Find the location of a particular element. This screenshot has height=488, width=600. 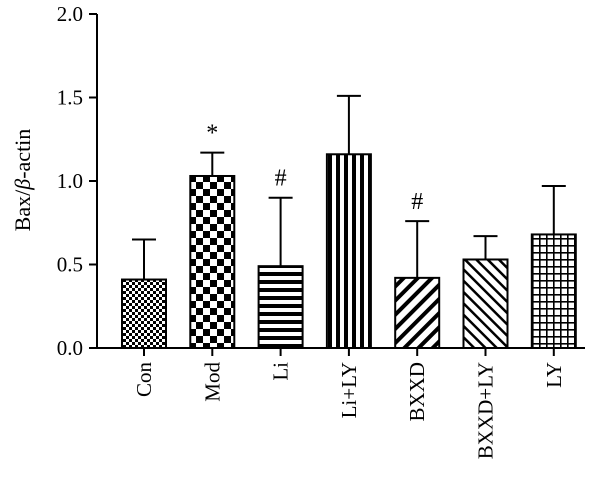

y-tick-label: 0.5 is located at coordinates (70, 265).